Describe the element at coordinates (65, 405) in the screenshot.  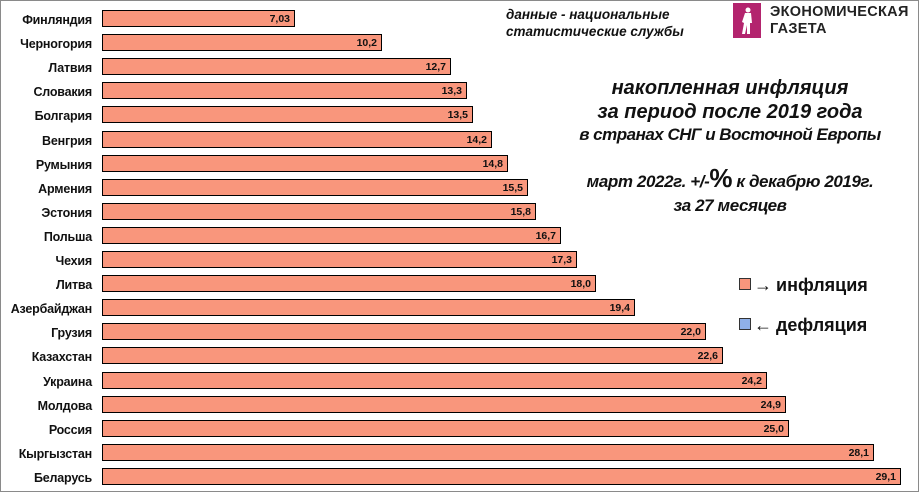
I see `category-label: Молдова` at that location.